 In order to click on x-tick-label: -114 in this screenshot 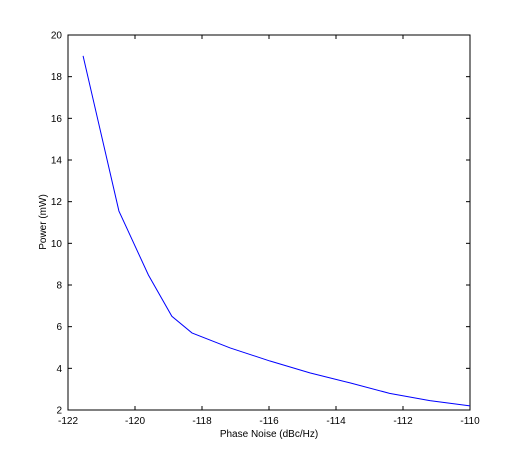, I will do `click(336, 421)`.